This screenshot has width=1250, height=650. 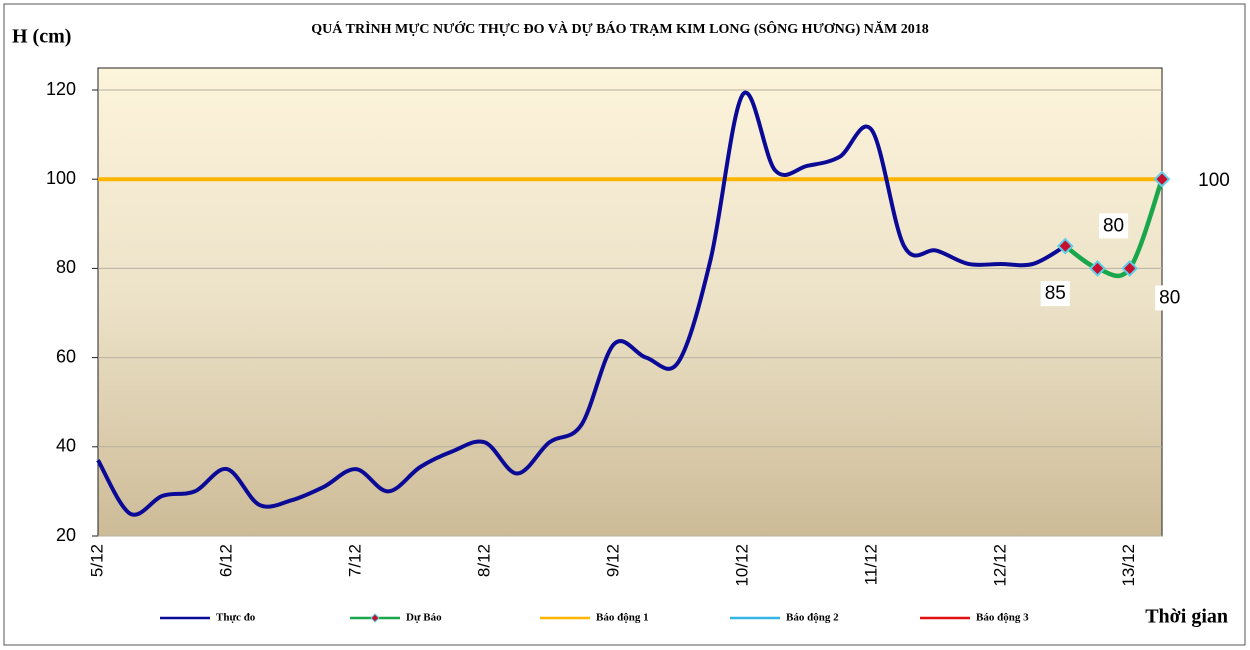 What do you see at coordinates (41, 37) in the screenshot?
I see `y-axis-label: H (cm)` at bounding box center [41, 37].